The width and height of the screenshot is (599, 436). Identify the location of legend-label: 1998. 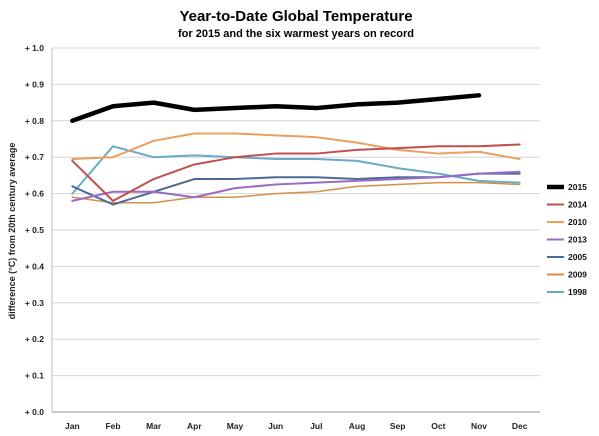
(577, 292).